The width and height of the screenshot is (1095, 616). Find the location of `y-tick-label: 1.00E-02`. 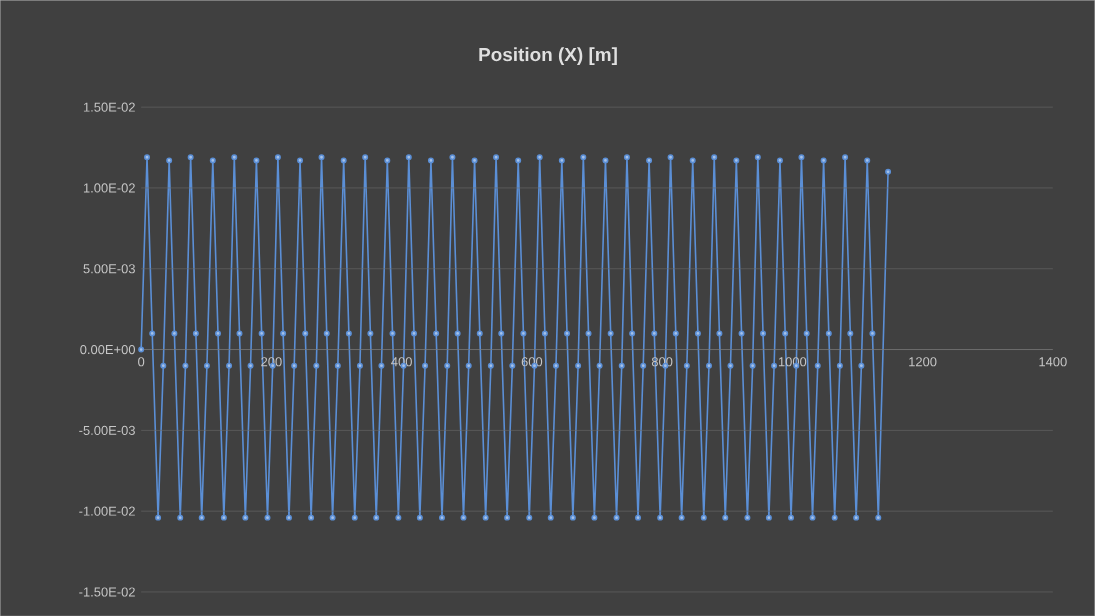

y-tick-label: 1.00E-02 is located at coordinates (109, 188).